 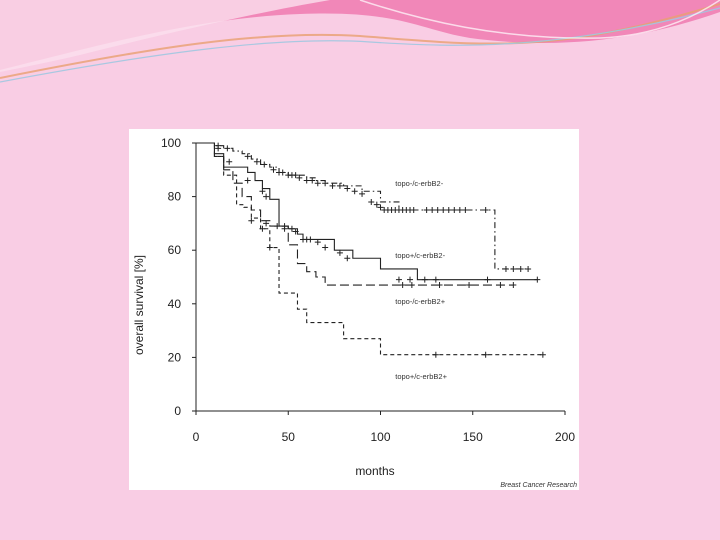 What do you see at coordinates (171, 143) in the screenshot?
I see `y-tick-label: 100` at bounding box center [171, 143].